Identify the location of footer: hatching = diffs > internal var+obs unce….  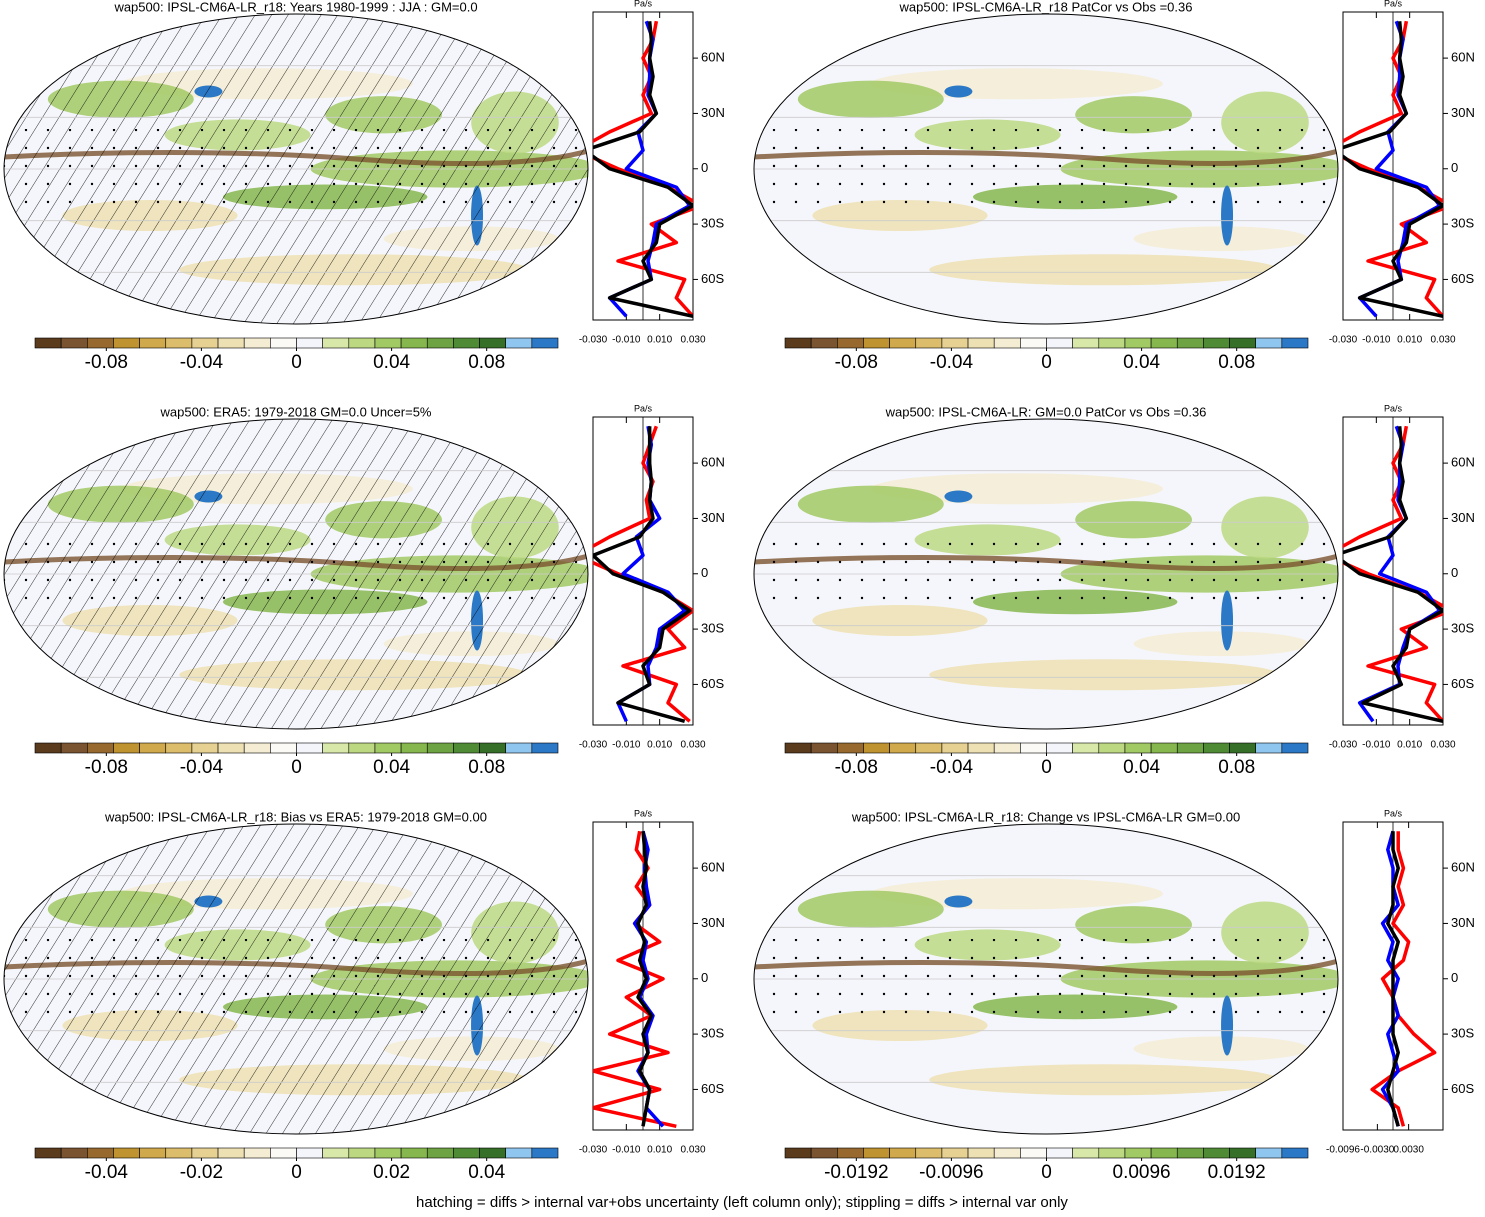
(742, 1202).